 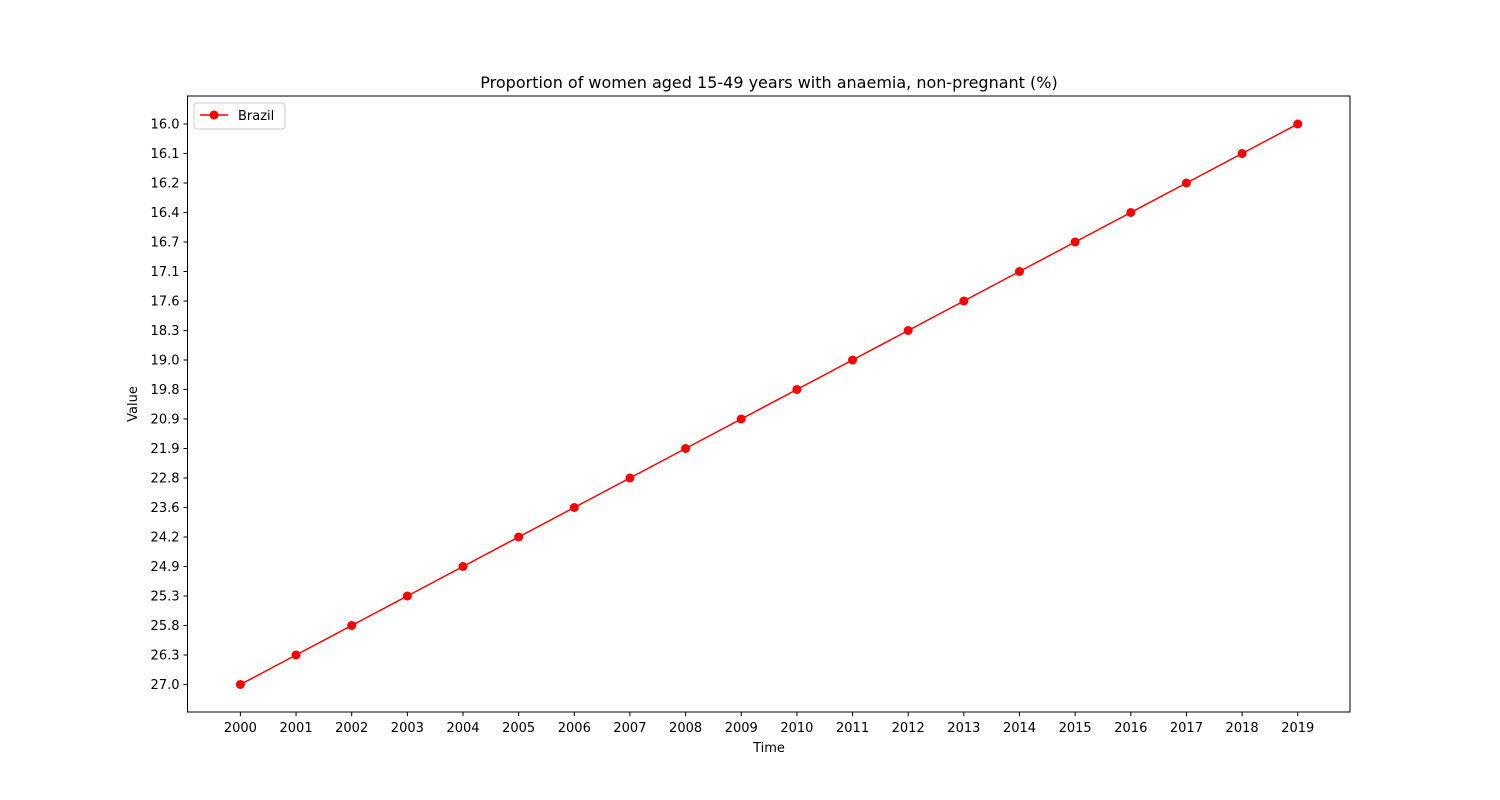 I want to click on data-point-2016, so click(x=1131, y=212).